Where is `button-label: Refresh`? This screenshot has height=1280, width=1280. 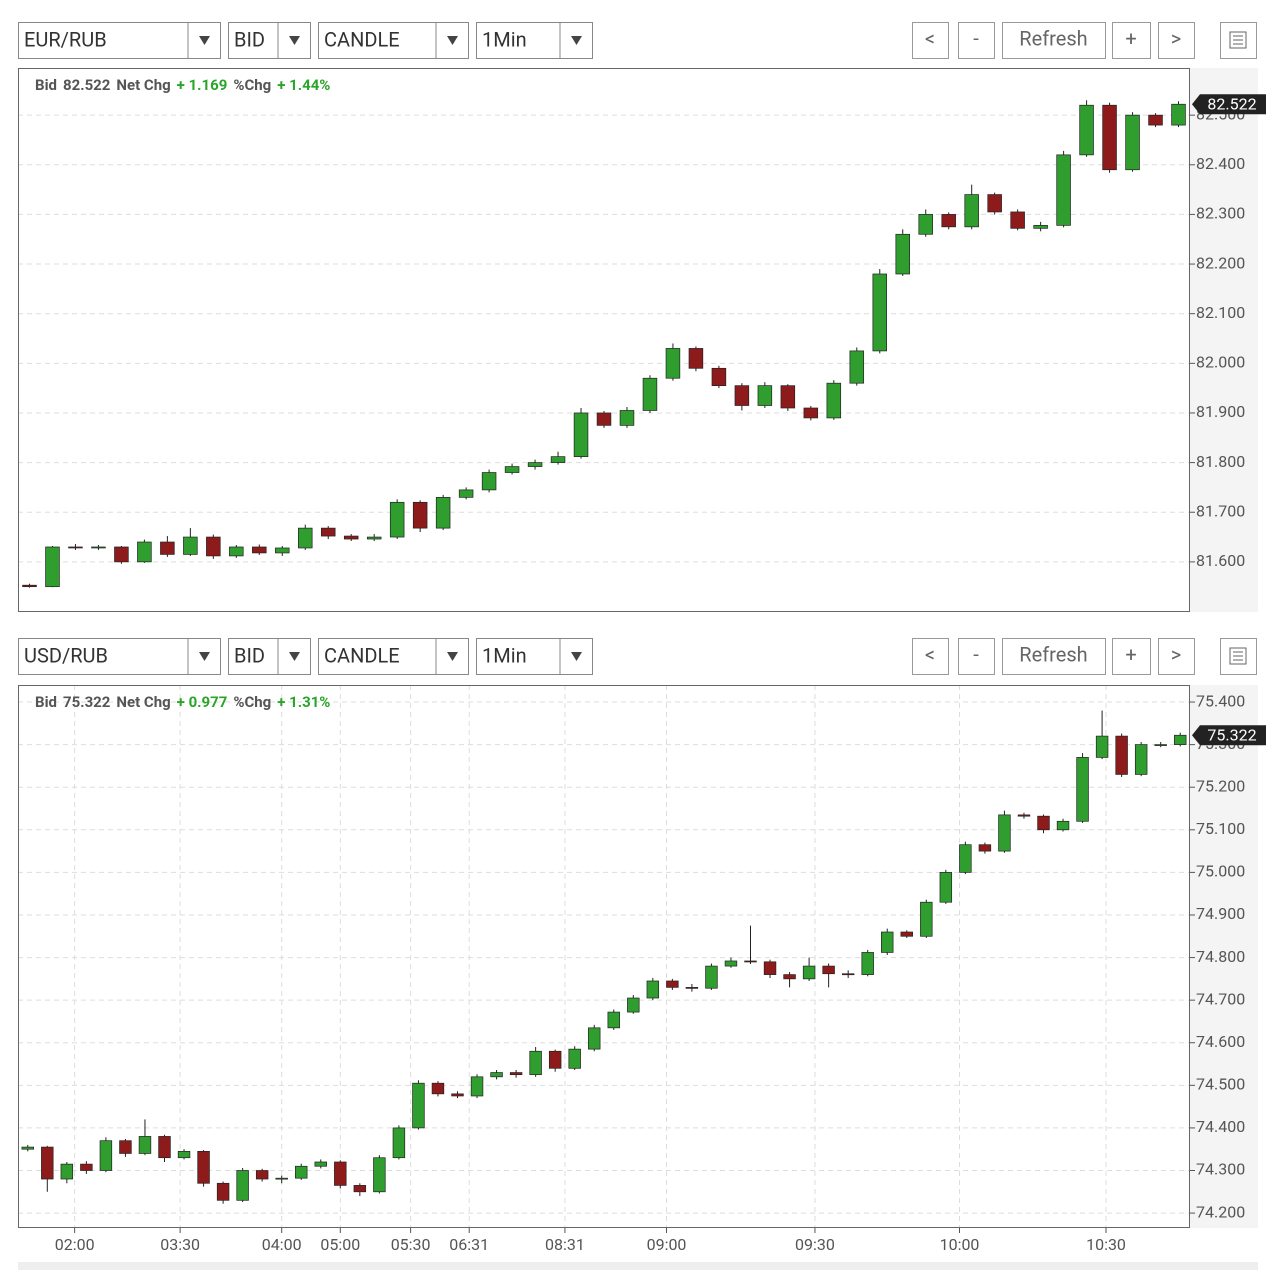
button-label: Refresh is located at coordinates (1053, 38).